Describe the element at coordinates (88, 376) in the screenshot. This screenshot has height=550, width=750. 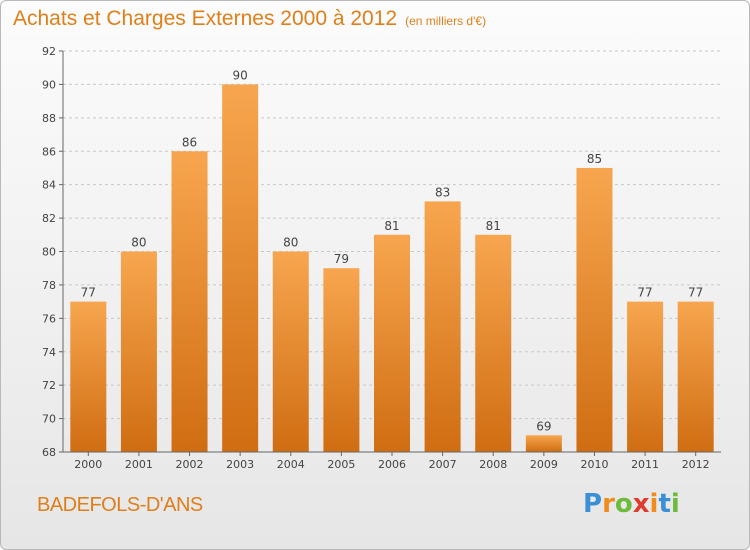
I see `bar-2000` at that location.